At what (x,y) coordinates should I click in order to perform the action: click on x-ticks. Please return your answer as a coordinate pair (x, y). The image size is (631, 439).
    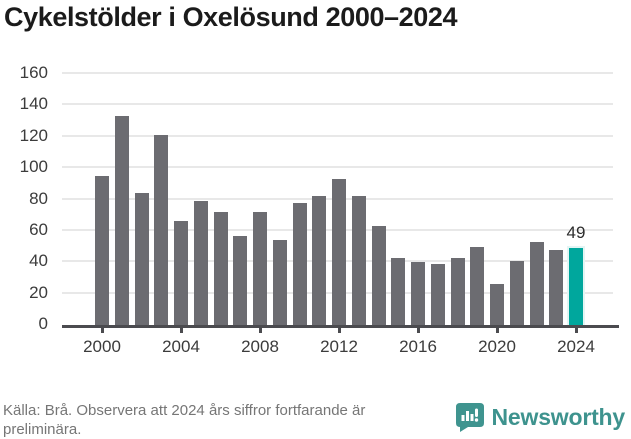
    Looking at the image, I should click on (337, 329).